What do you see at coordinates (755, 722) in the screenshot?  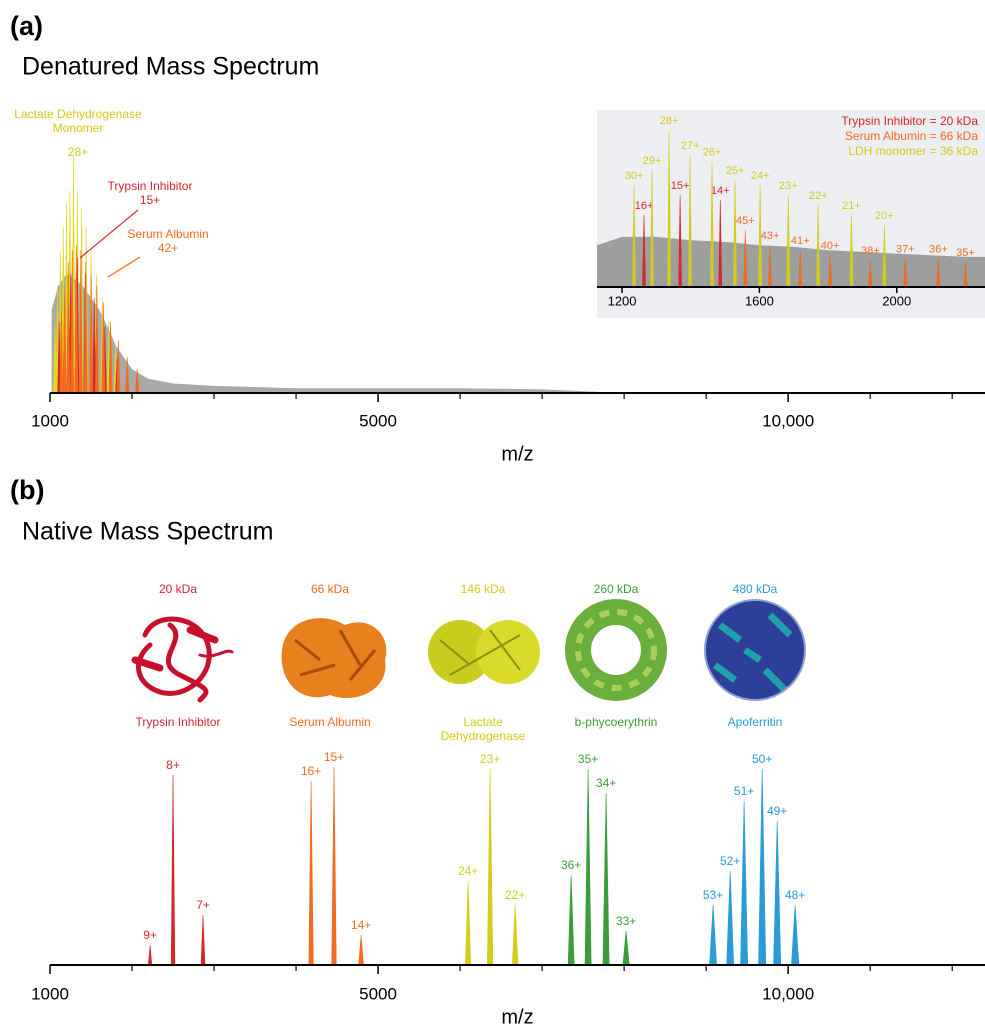 I see `protein-name: Apoferritin` at bounding box center [755, 722].